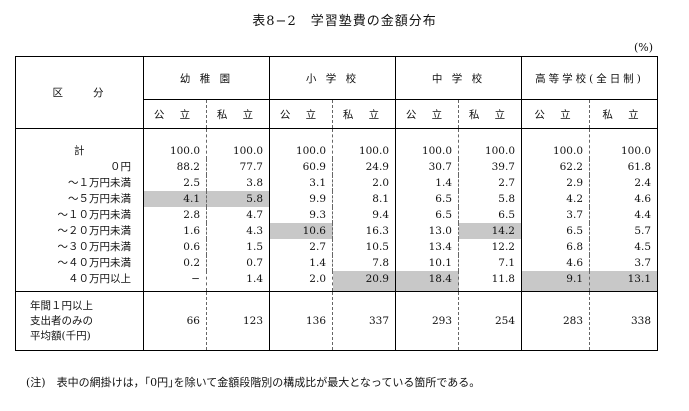 The height and width of the screenshot is (411, 689). What do you see at coordinates (490, 231) in the screenshot?
I see `table-cell: 14.2` at bounding box center [490, 231].